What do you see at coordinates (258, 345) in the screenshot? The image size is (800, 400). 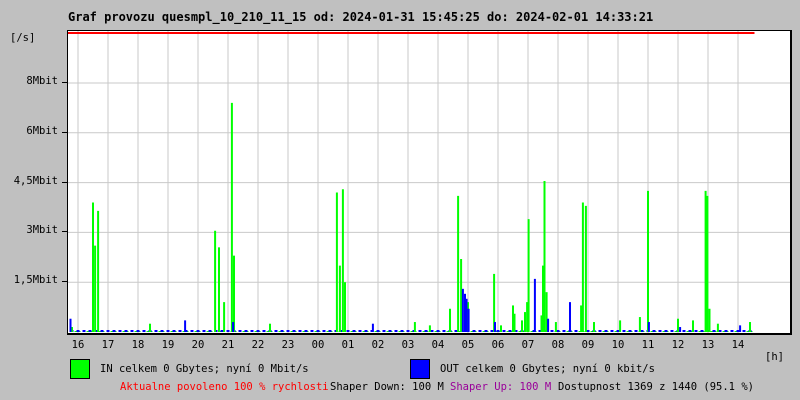 I see `x-hour-label: 22` at bounding box center [258, 345].